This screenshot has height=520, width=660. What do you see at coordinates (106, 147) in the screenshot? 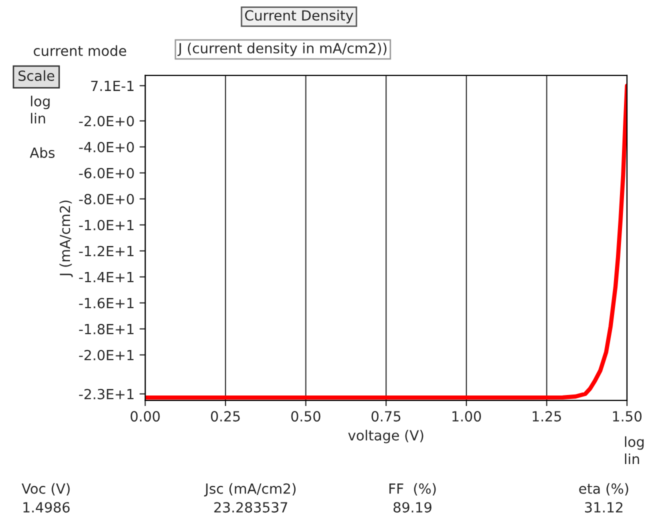
I see `y-tick-label: -4.0E+0` at bounding box center [106, 147].